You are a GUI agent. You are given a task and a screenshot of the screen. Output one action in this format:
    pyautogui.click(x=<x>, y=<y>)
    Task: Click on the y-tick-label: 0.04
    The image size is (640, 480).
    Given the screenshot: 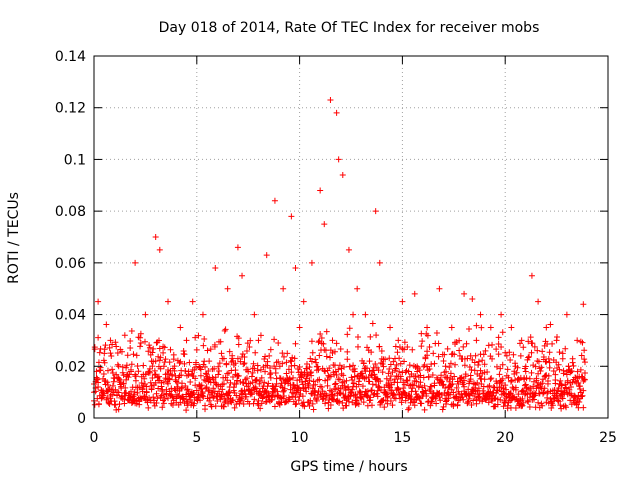 What is the action you would take?
    pyautogui.click(x=70, y=316)
    